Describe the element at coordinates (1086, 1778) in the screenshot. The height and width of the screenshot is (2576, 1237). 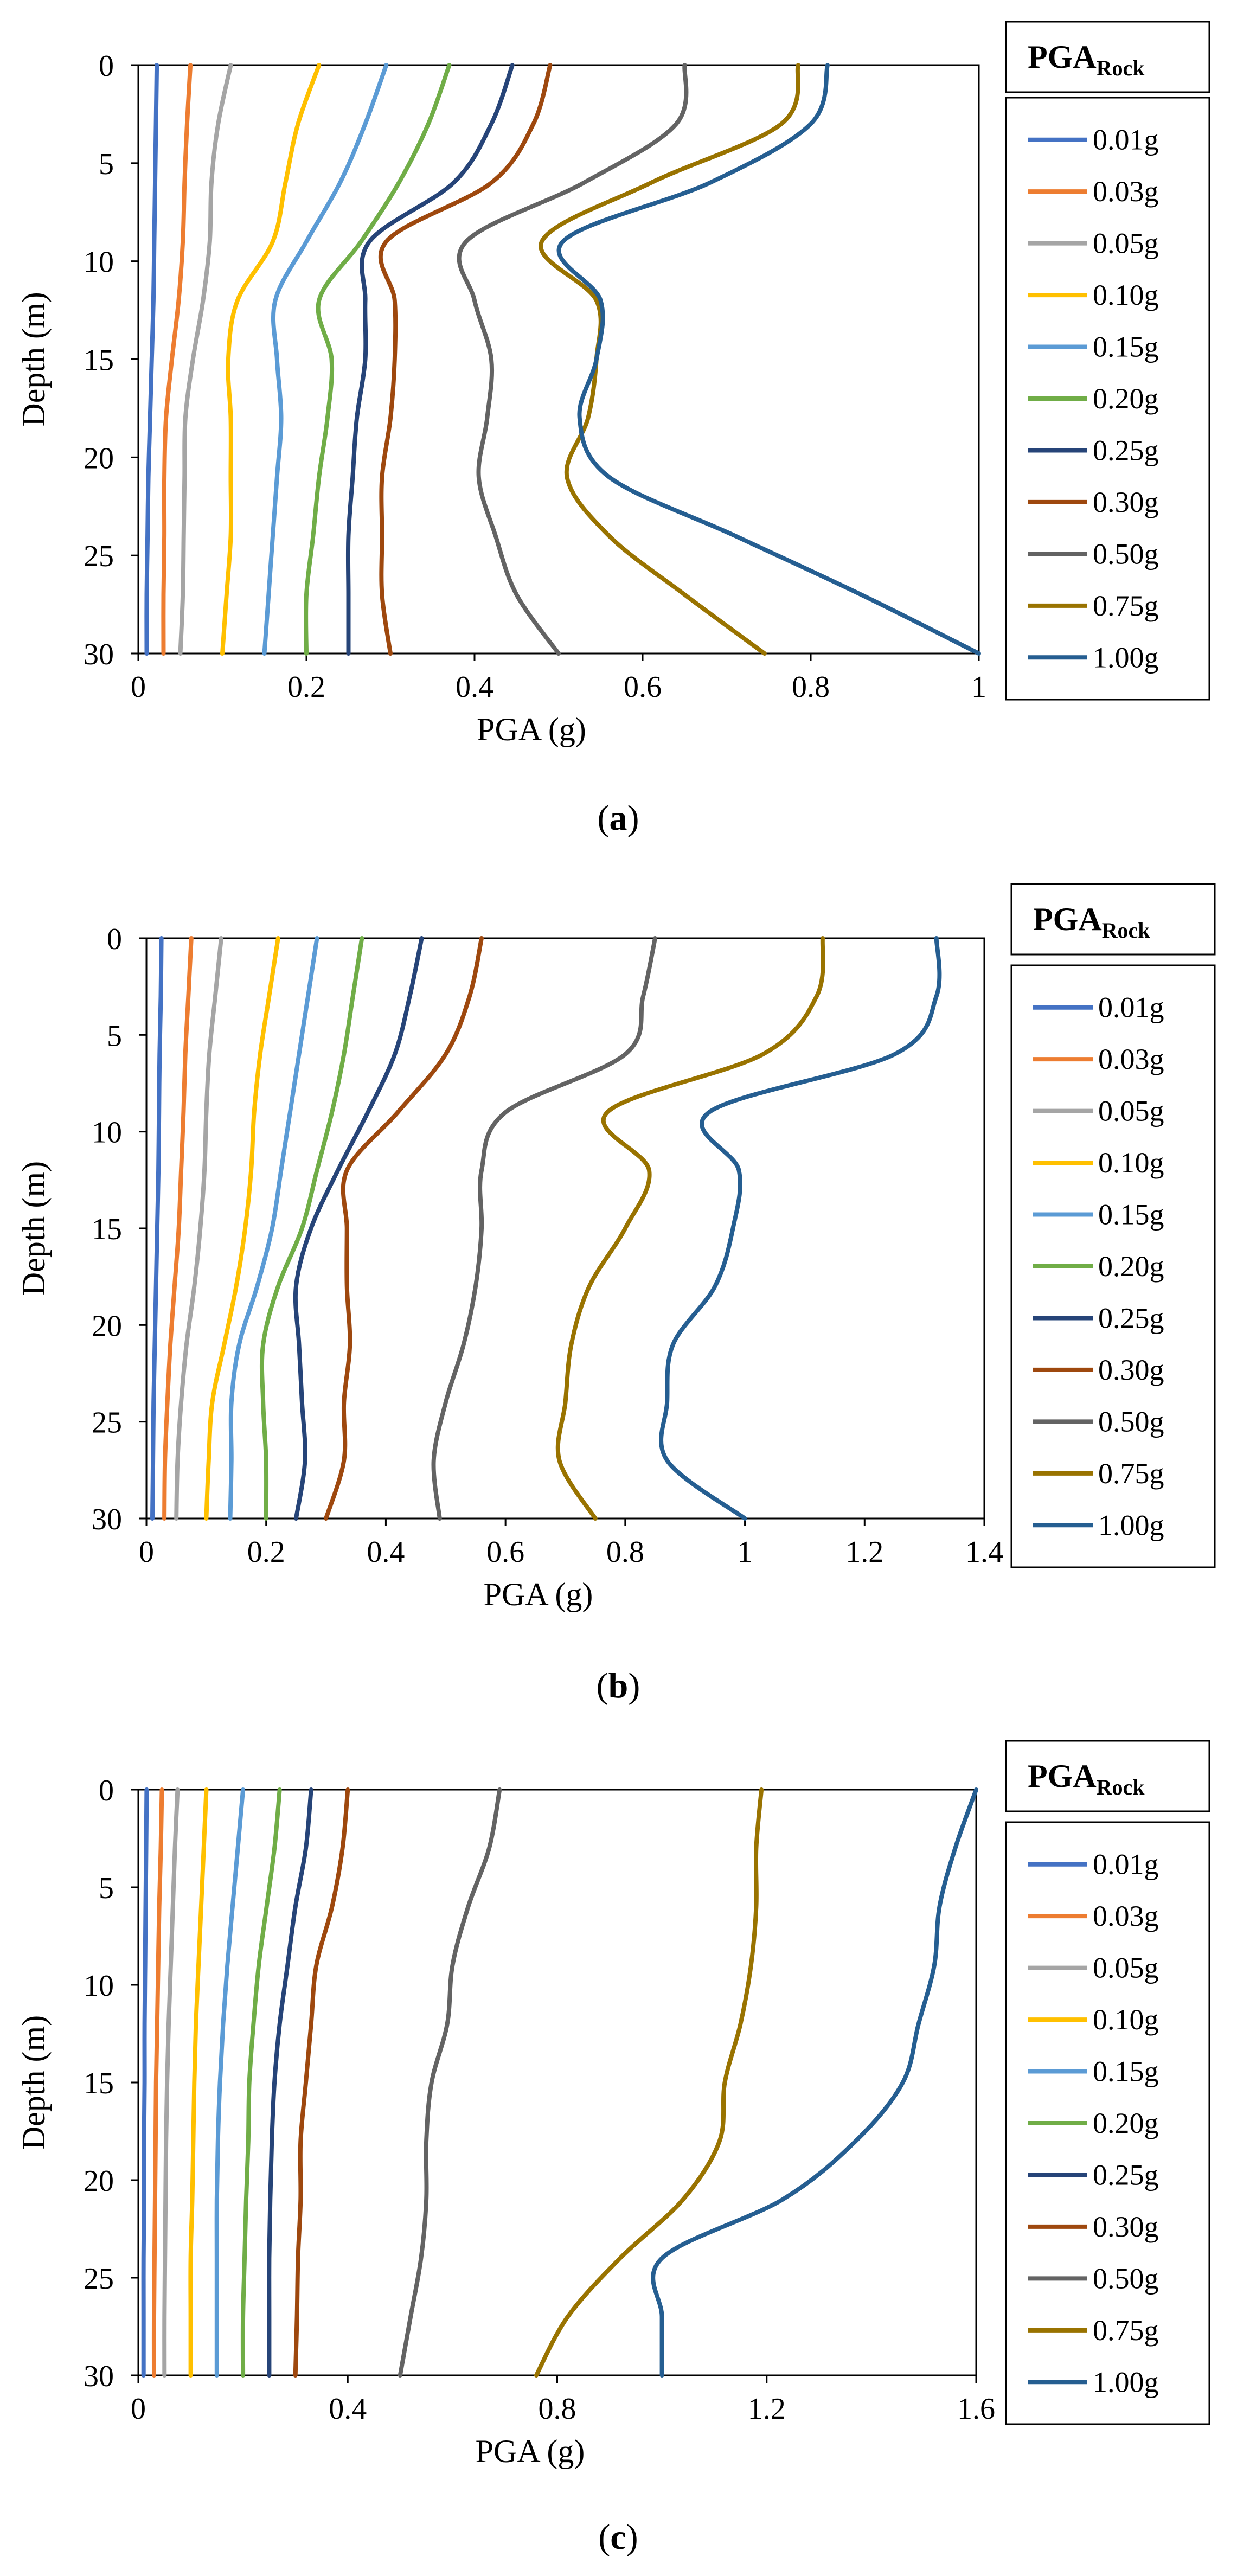
I see `legend-title: PGARock` at that location.